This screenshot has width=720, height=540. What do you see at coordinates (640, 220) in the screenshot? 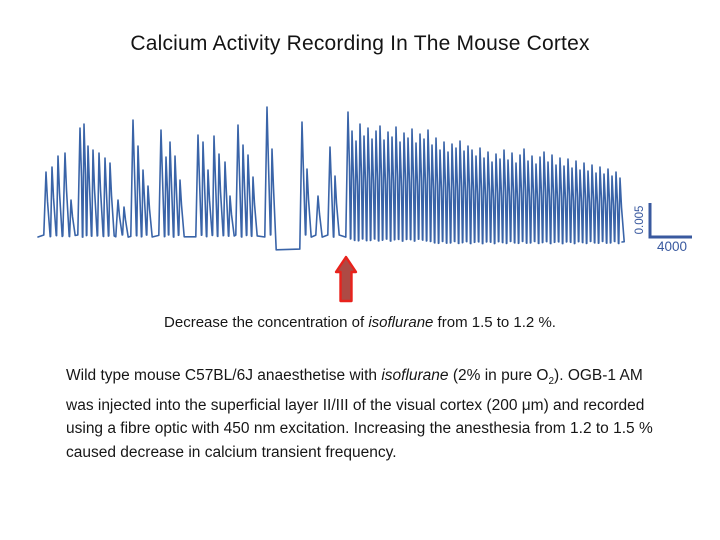
I see `scale-bar-vertical-label: 0.005` at bounding box center [640, 220].